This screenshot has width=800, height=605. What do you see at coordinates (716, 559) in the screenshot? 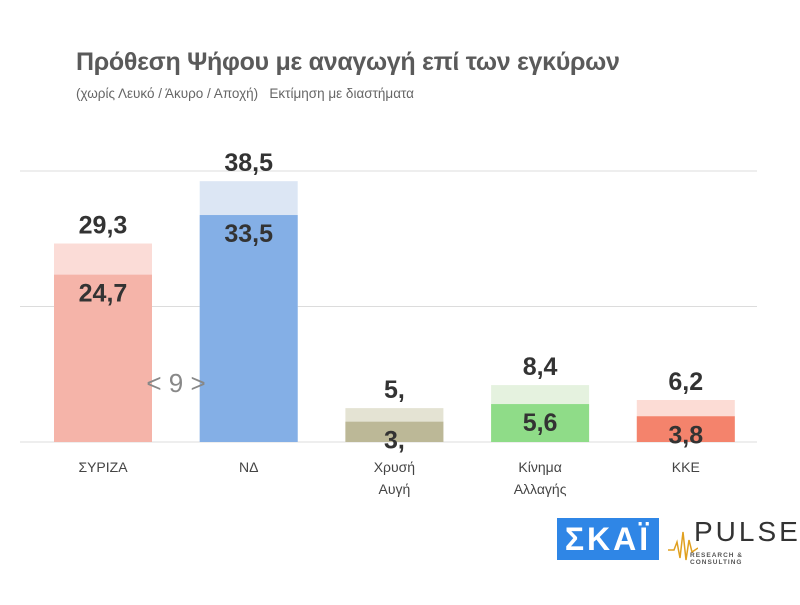
I see `pulse-logo-subtext: RESEARCH & CONSULTING` at bounding box center [716, 559].